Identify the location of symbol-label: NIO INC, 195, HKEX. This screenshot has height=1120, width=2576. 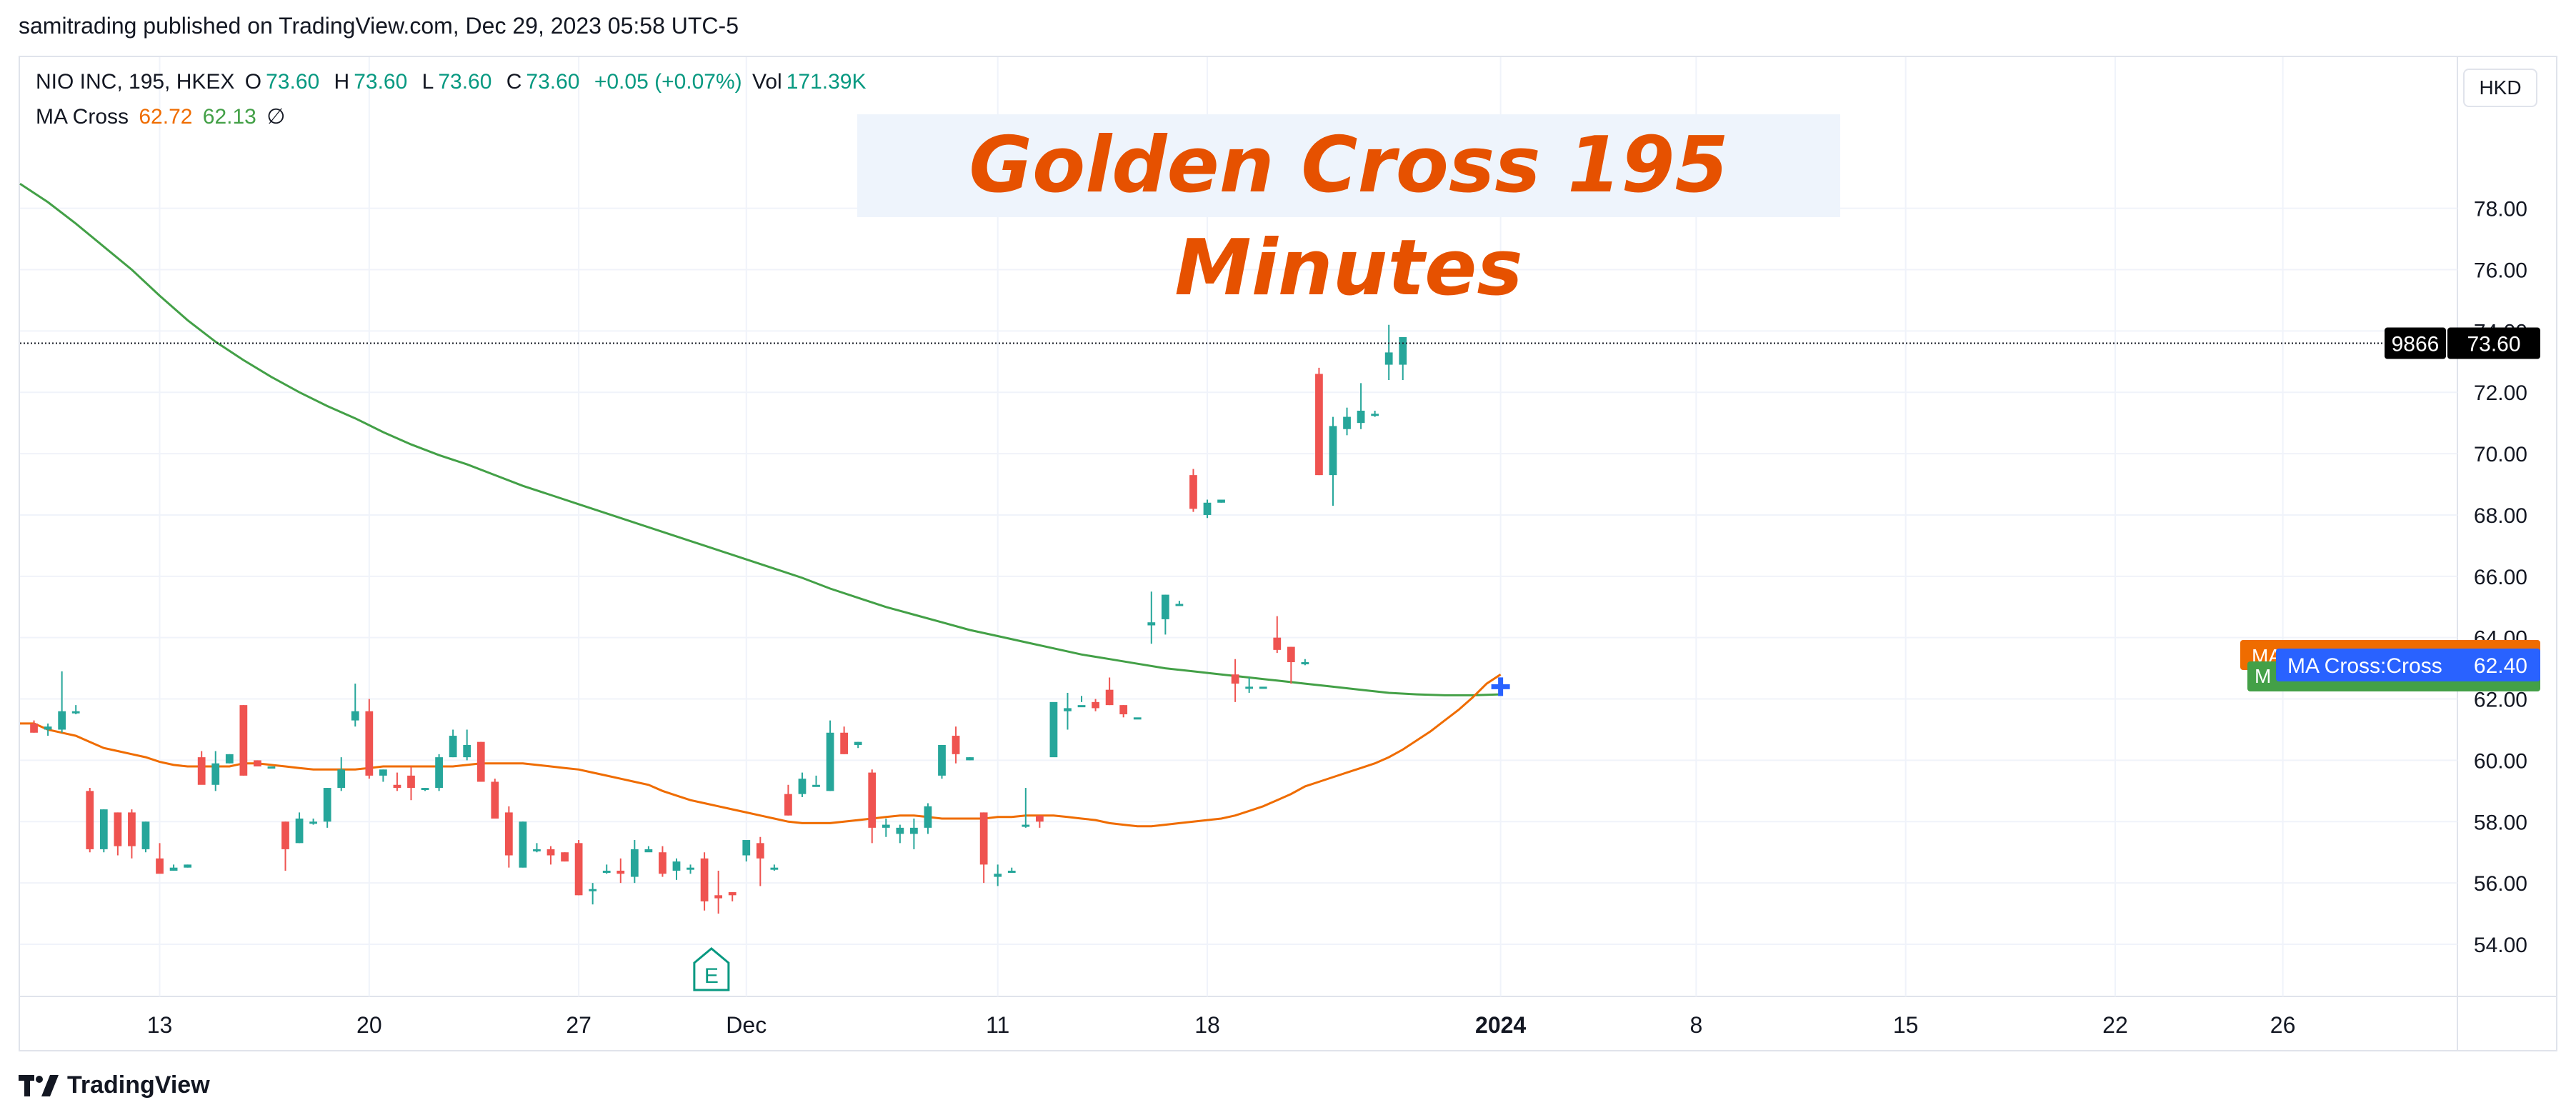
(135, 82).